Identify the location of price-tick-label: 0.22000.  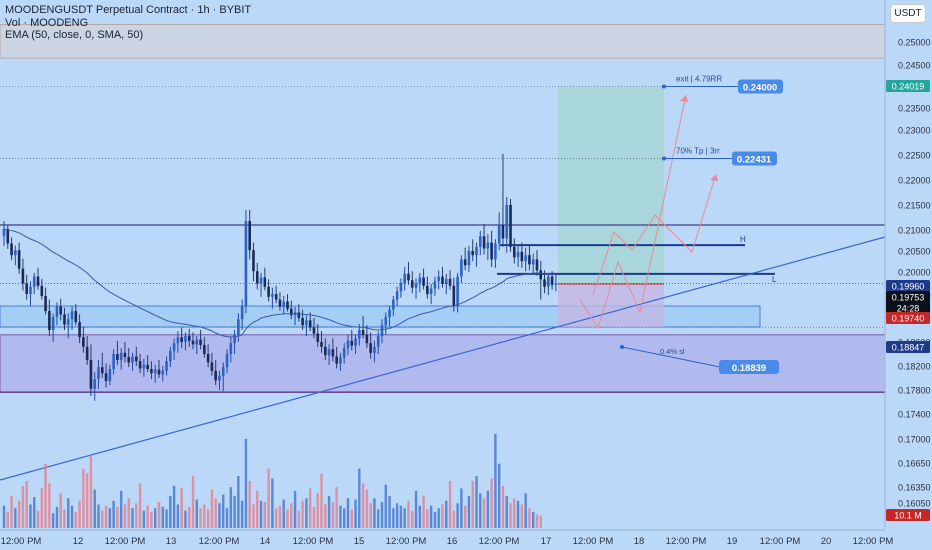
(914, 181).